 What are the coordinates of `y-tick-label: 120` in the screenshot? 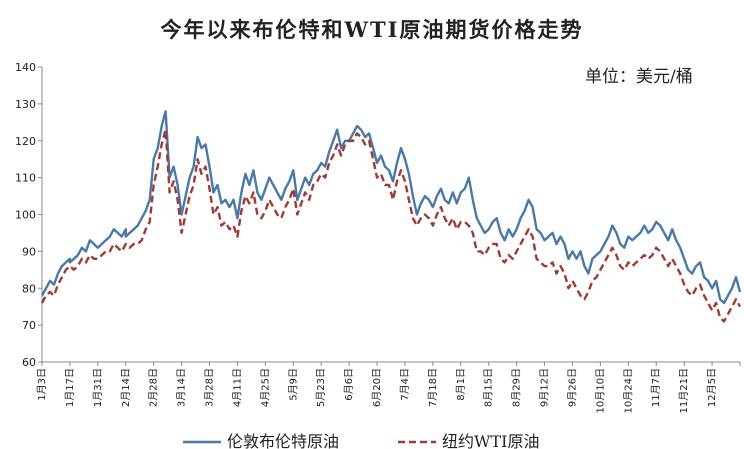 It's located at (25, 141).